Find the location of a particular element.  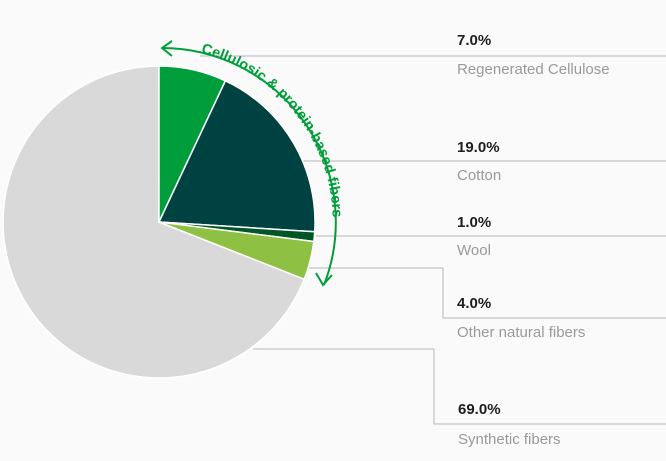

slice-other-natural is located at coordinates (236, 250).